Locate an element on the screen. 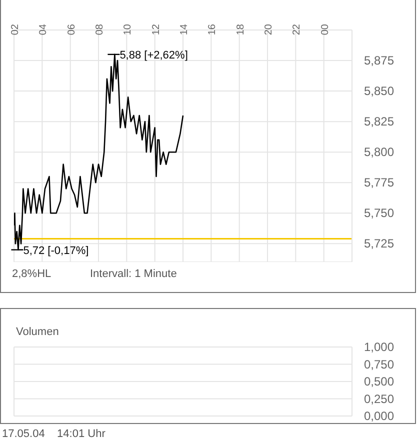  y-tick-label: 0,250 is located at coordinates (379, 399).